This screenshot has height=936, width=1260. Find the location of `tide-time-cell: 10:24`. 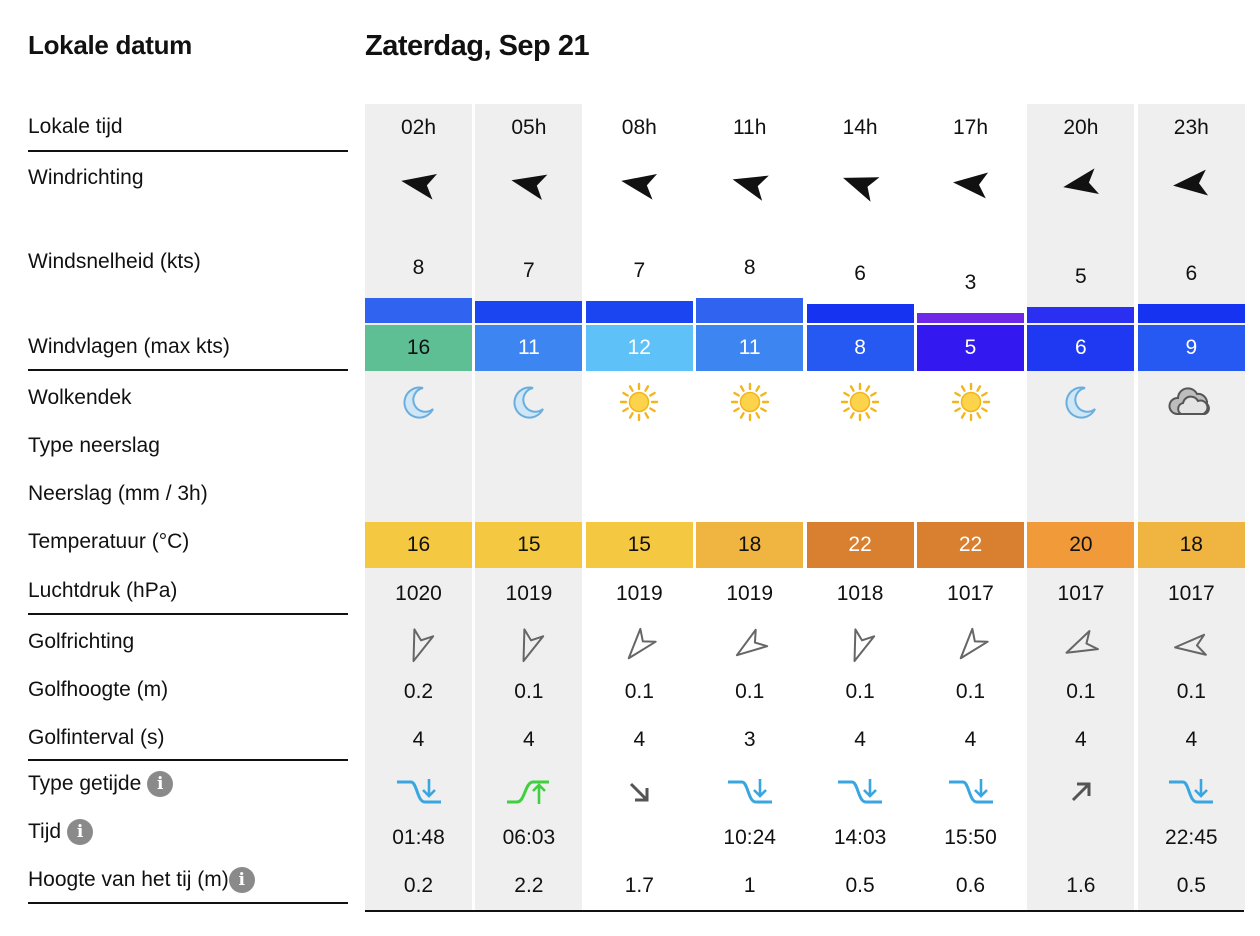

tide-time-cell: 10:24 is located at coordinates (749, 837).